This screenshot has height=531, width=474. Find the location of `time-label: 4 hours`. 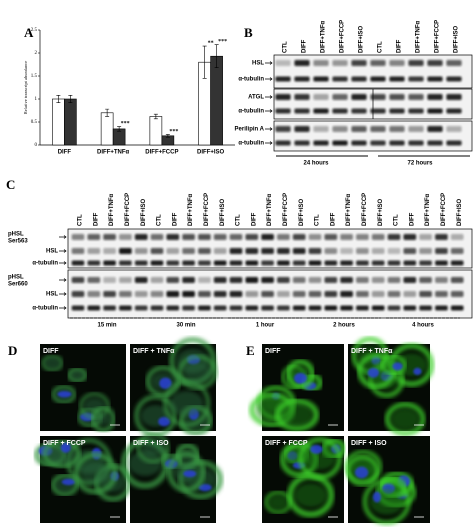

time-label: 4 hours is located at coordinates (423, 326).